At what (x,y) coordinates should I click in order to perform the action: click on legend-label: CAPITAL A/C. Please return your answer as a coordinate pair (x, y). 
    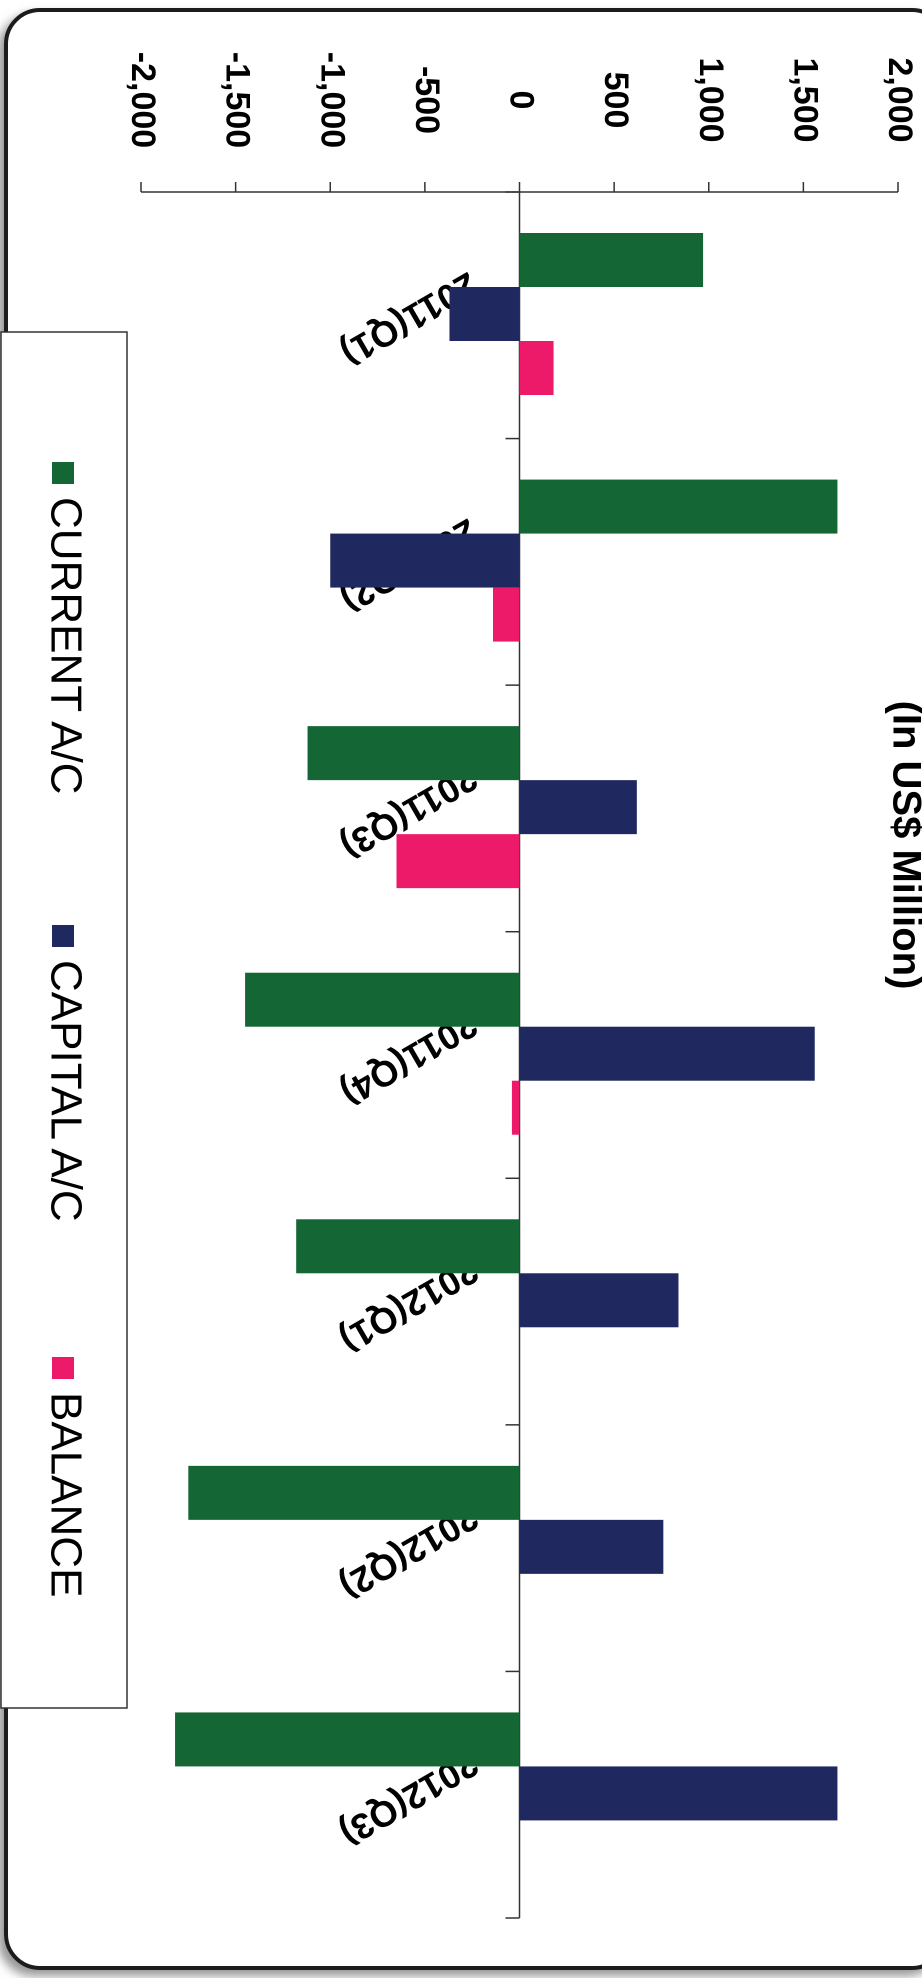
    Looking at the image, I should click on (65, 1091).